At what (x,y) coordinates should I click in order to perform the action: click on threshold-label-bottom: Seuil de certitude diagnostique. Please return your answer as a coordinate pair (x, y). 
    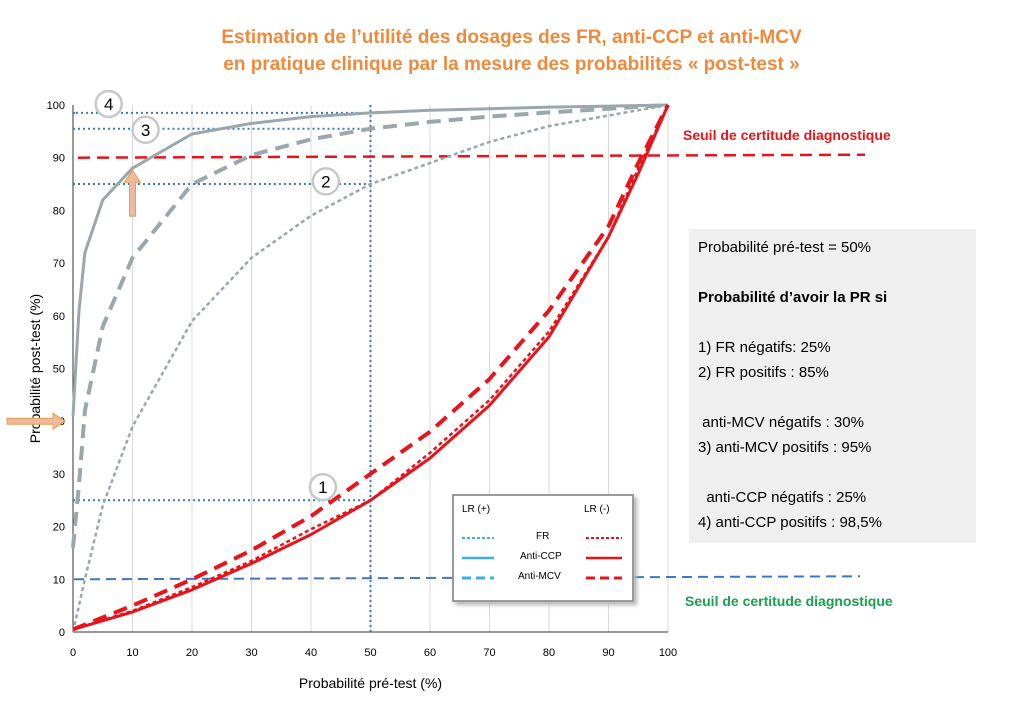
    Looking at the image, I should click on (789, 601).